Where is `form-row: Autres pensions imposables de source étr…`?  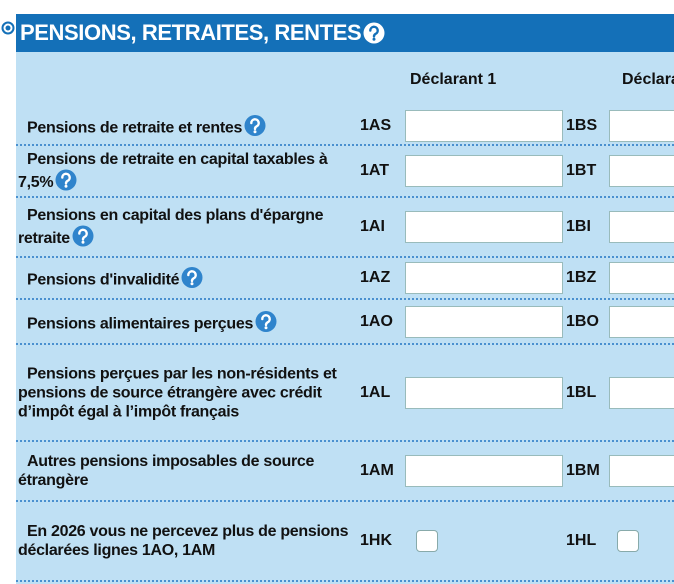
form-row: Autres pensions imposables de source étr… is located at coordinates (345, 472).